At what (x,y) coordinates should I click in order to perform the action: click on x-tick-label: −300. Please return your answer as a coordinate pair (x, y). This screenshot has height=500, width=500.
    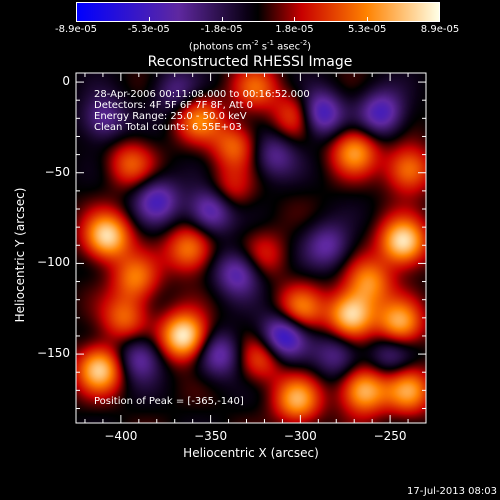
    Looking at the image, I should click on (300, 436).